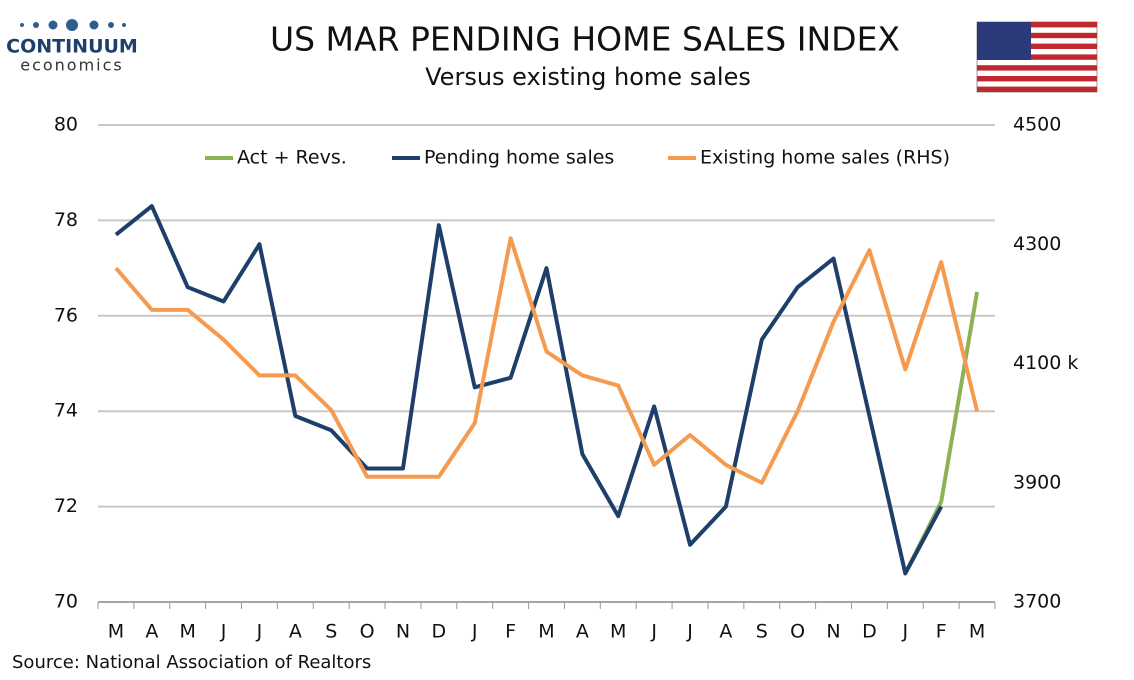  I want to click on chart-title: US MAR PENDING HOME SALES INDEX, so click(585, 39).